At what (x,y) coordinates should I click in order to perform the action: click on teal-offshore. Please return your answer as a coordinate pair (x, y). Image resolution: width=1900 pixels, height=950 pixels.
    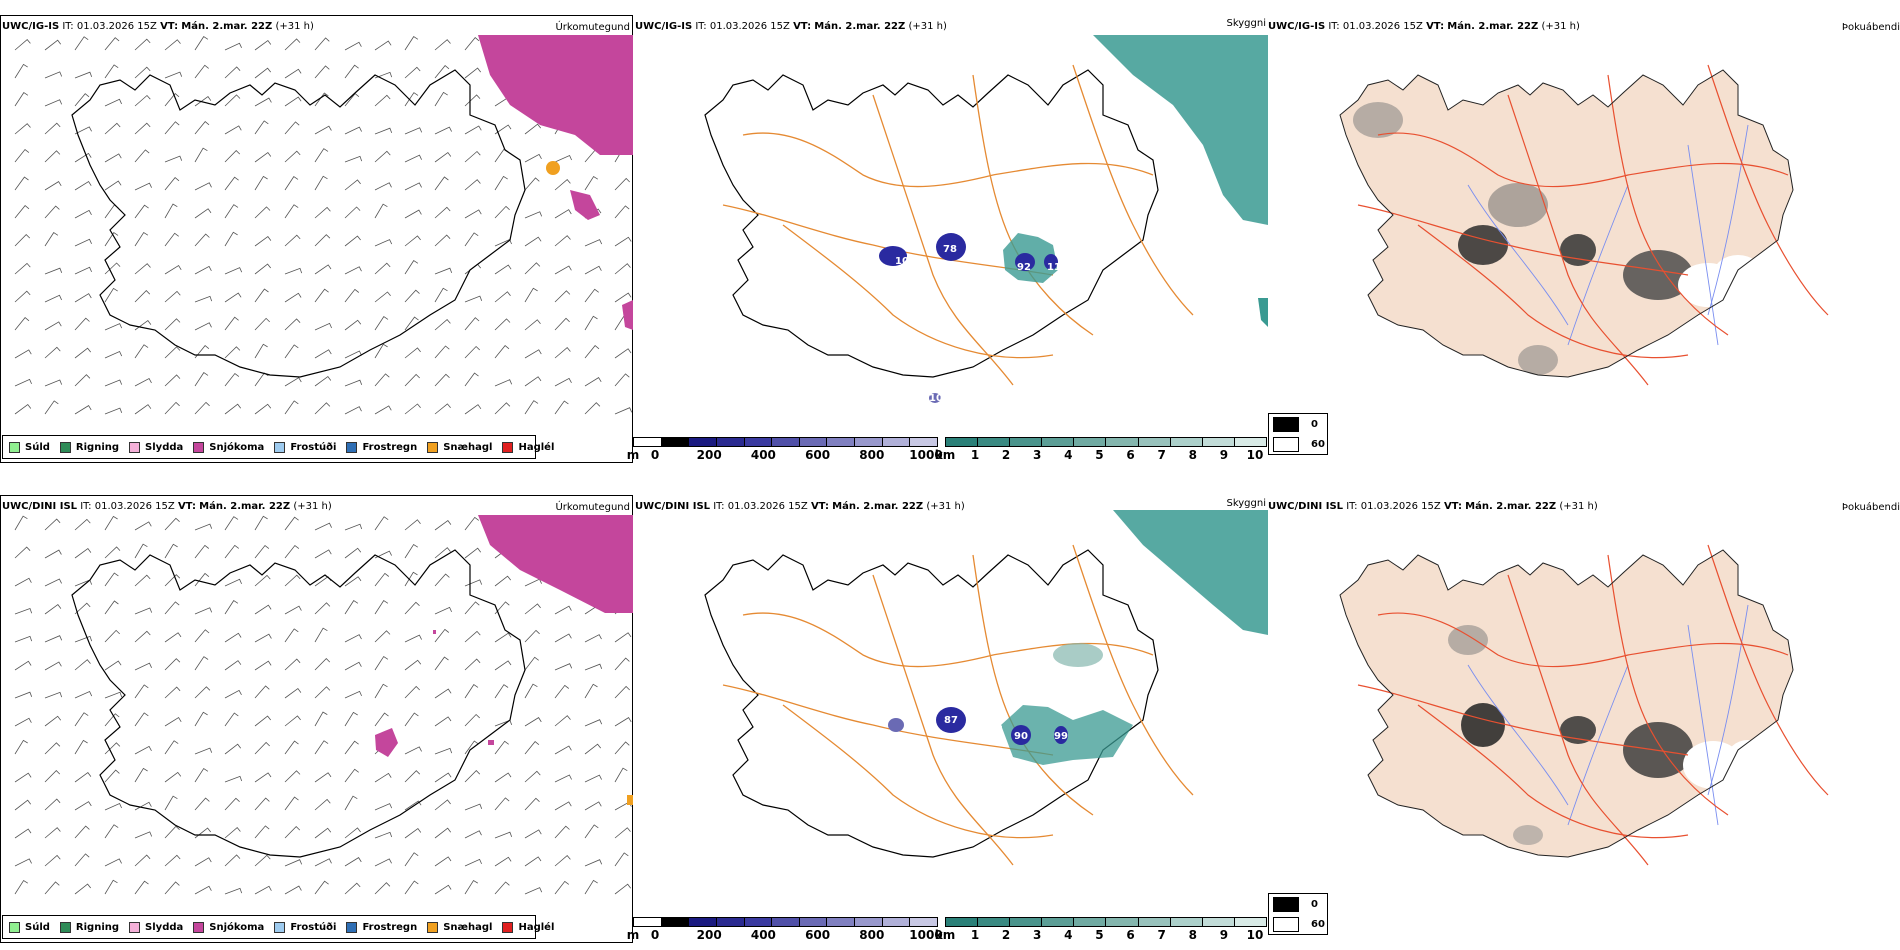
    Looking at the image, I should click on (1190, 572).